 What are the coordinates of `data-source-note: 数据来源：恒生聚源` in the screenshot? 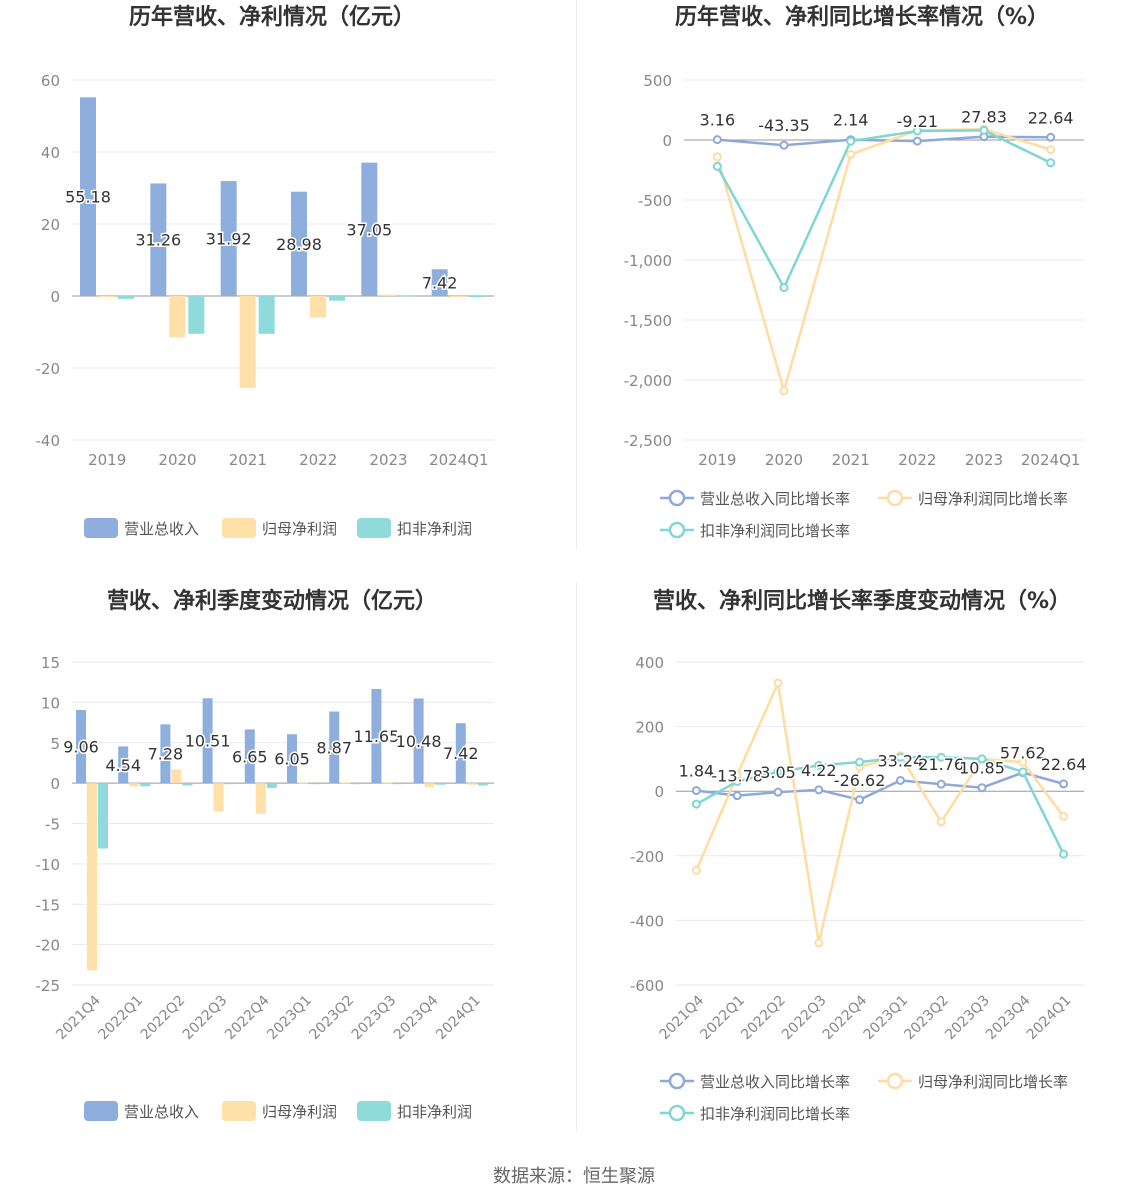 It's located at (574, 1176).